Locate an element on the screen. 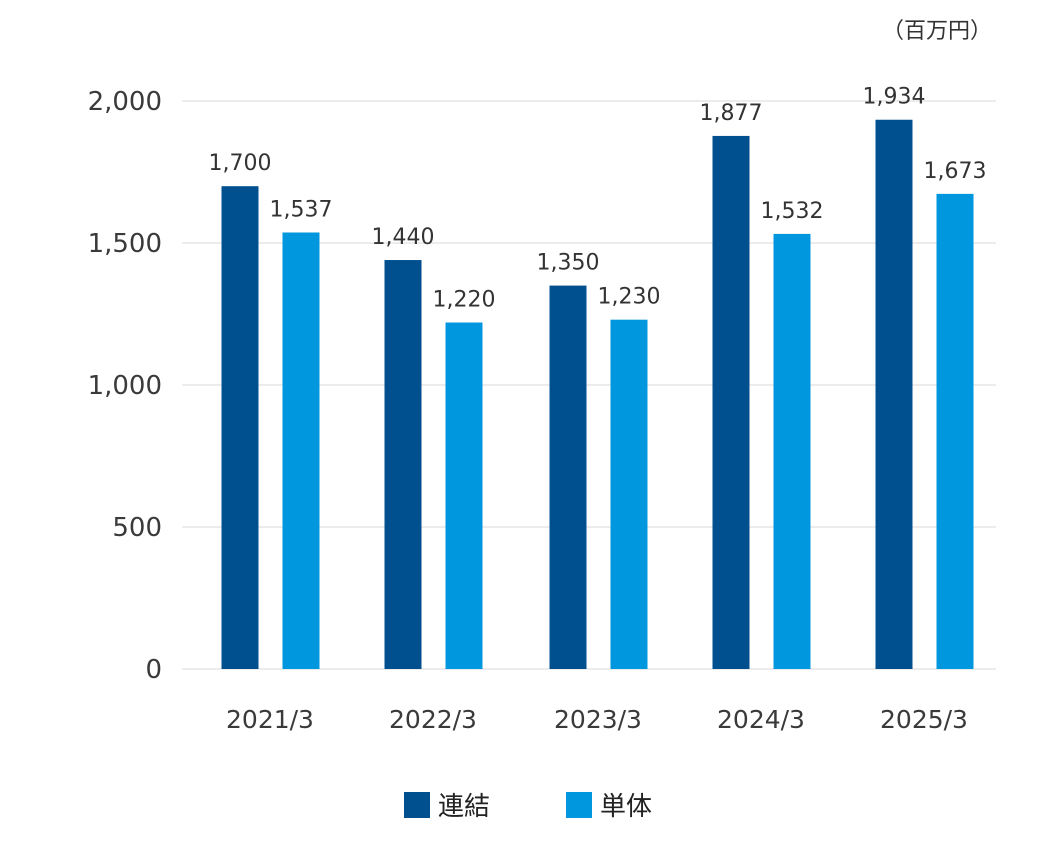 The image size is (1060, 844). y-tick-label: 2,000 is located at coordinates (125, 102).